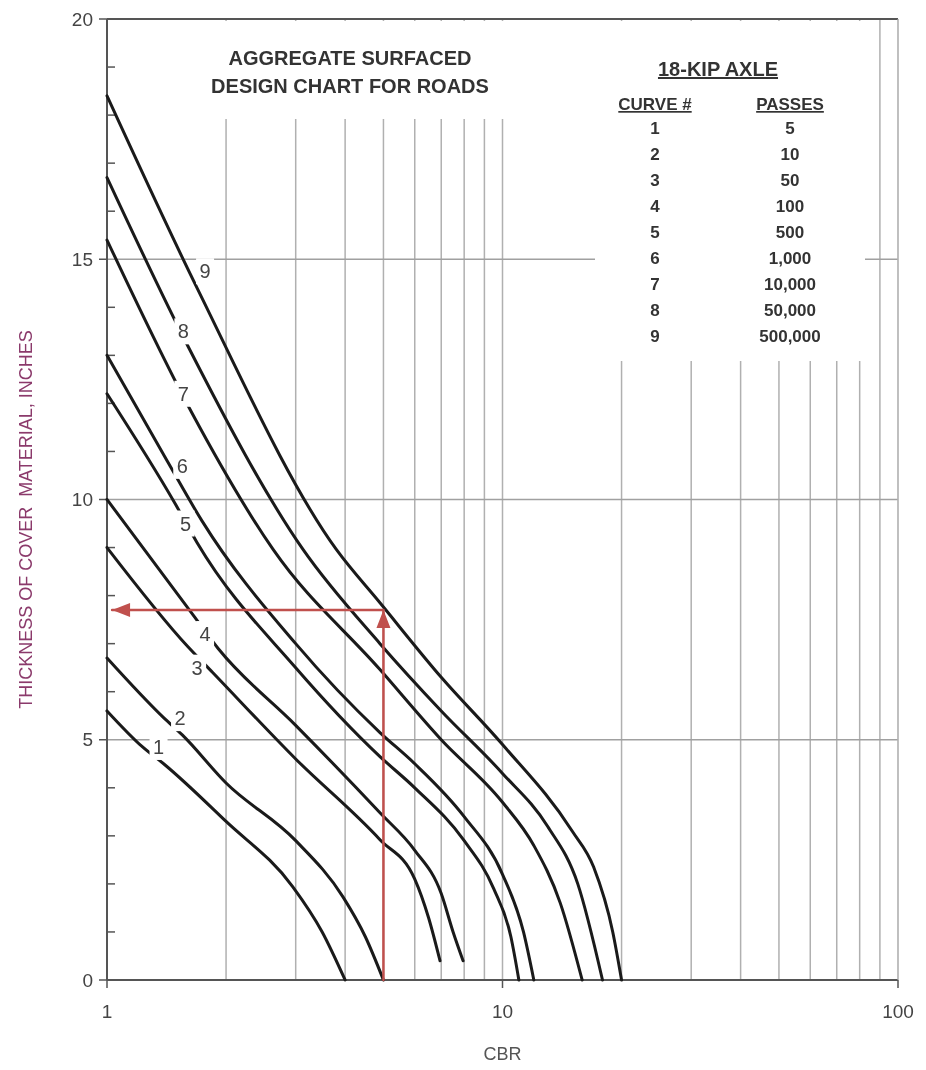 This screenshot has height=1070, width=926. Describe the element at coordinates (790, 336) in the screenshot. I see `annotation: 500,000` at that location.